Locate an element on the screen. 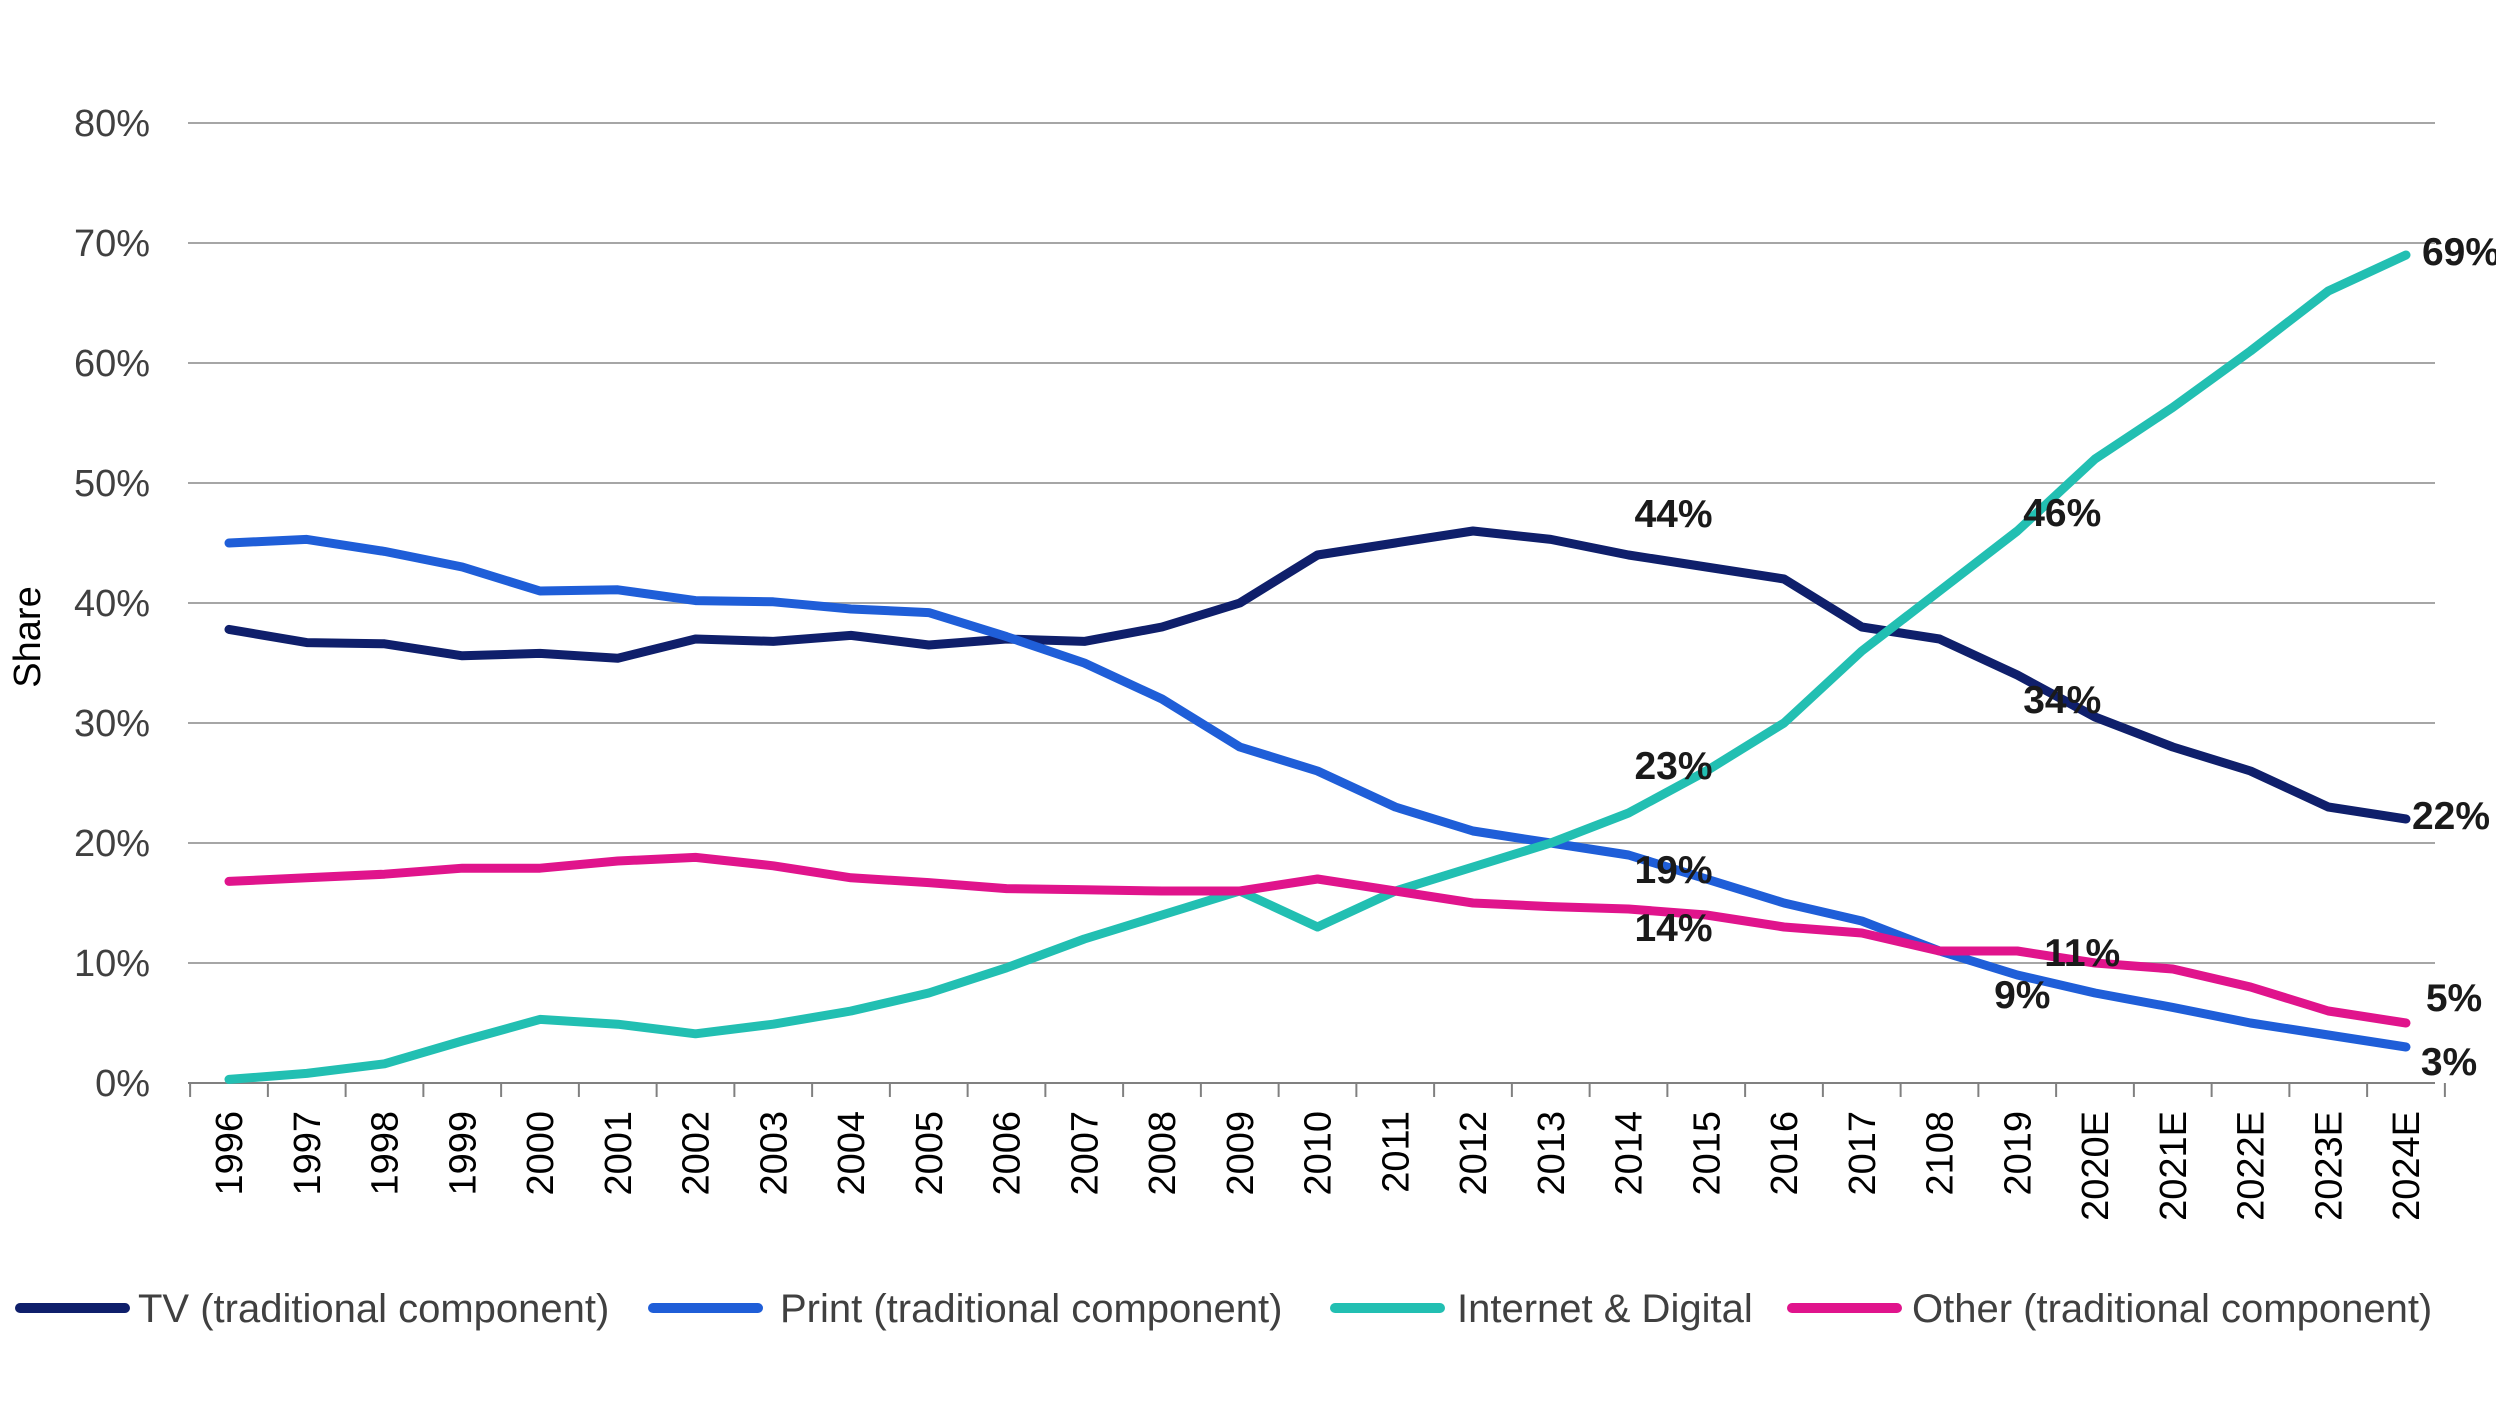 This screenshot has height=1409, width=2496. x-tick-label: 2009 is located at coordinates (1241, 1153).